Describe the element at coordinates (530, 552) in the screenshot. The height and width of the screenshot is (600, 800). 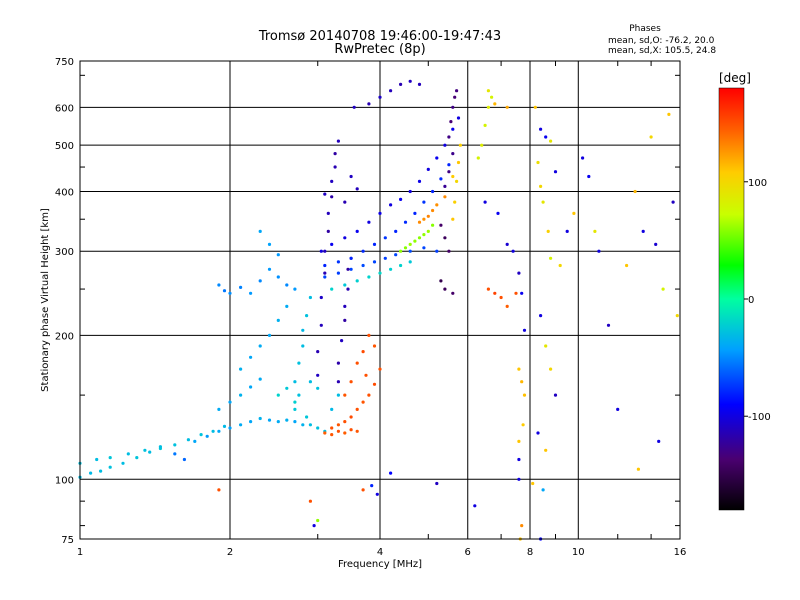
I see `x-tick-label: 8` at that location.